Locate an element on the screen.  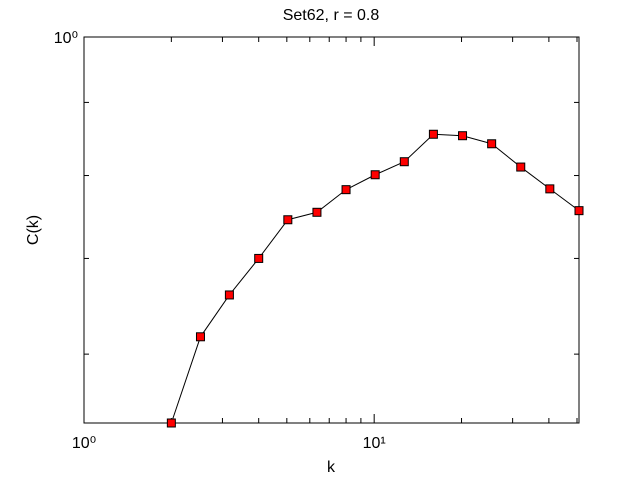
chart-title: Set62, r = 0.8 is located at coordinates (331, 15).